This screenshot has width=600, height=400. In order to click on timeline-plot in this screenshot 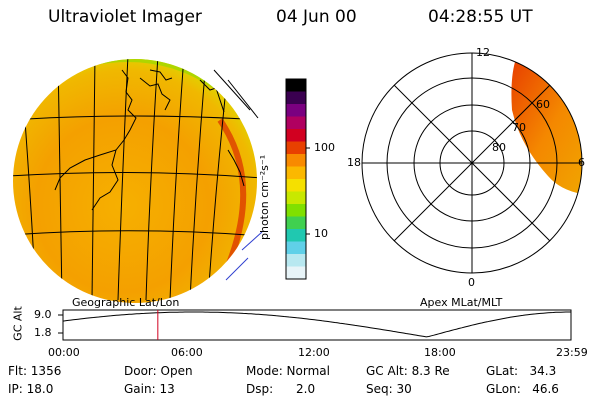, I will do `click(315, 325)`.